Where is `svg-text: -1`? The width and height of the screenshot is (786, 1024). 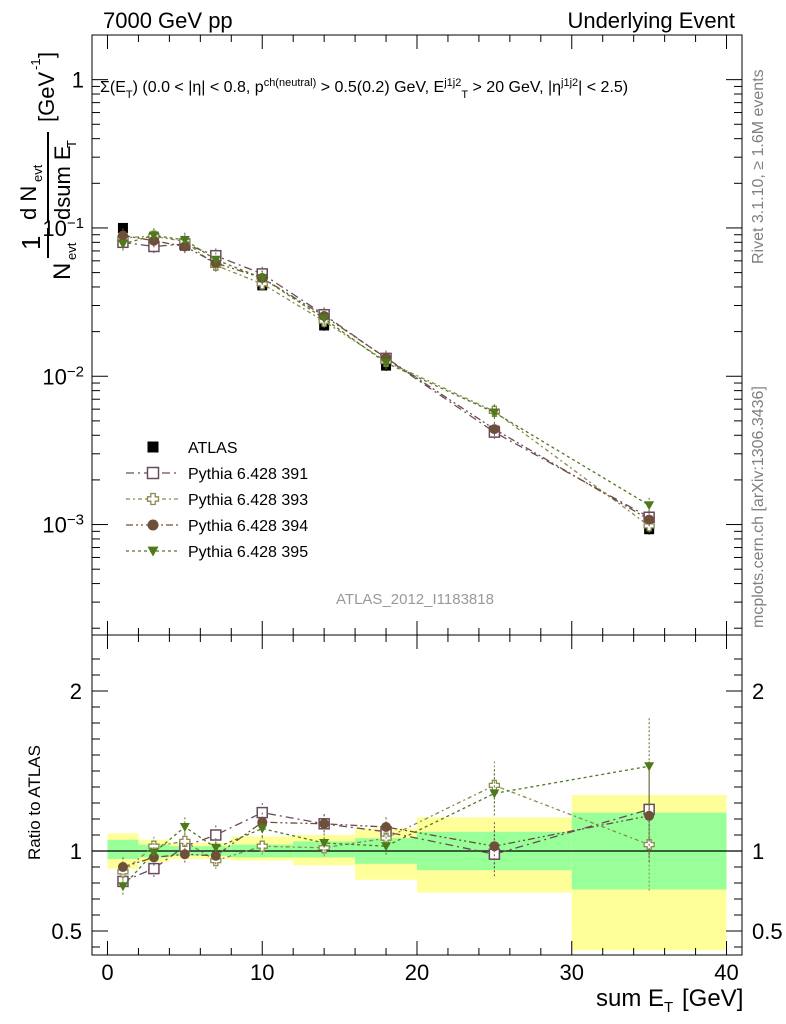 svg-text: -1 is located at coordinates (35, 64).